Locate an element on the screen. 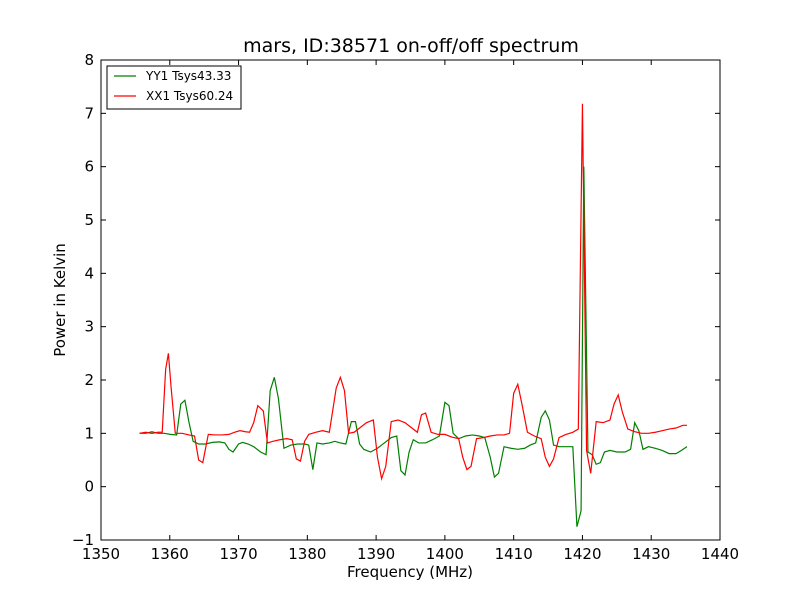 The height and width of the screenshot is (600, 800). y-tick-label: 3 is located at coordinates (89, 327).